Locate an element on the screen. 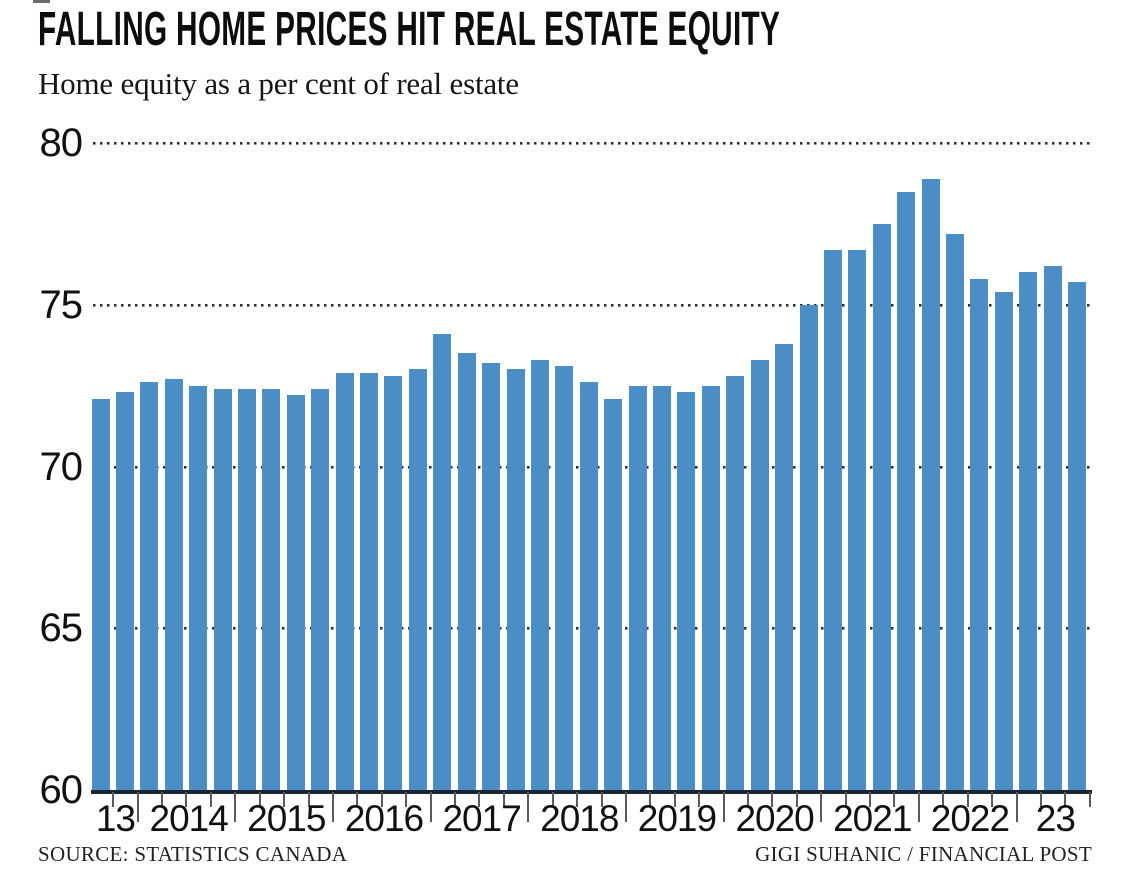 The height and width of the screenshot is (882, 1132). x-axis-label-2019: 2019 is located at coordinates (677, 818).